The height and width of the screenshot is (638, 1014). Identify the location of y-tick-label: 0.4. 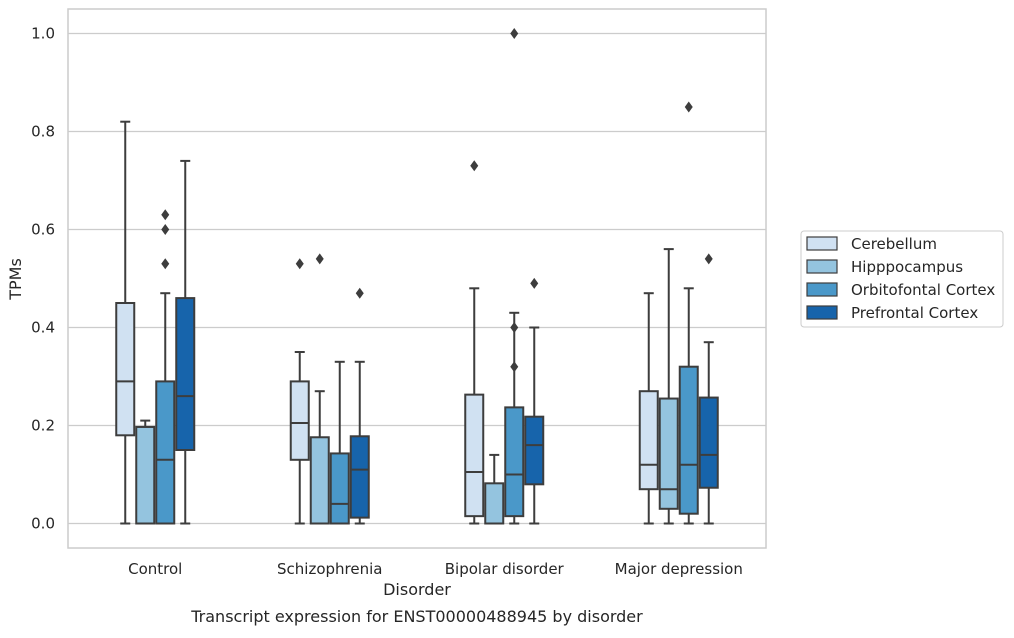
(43, 328).